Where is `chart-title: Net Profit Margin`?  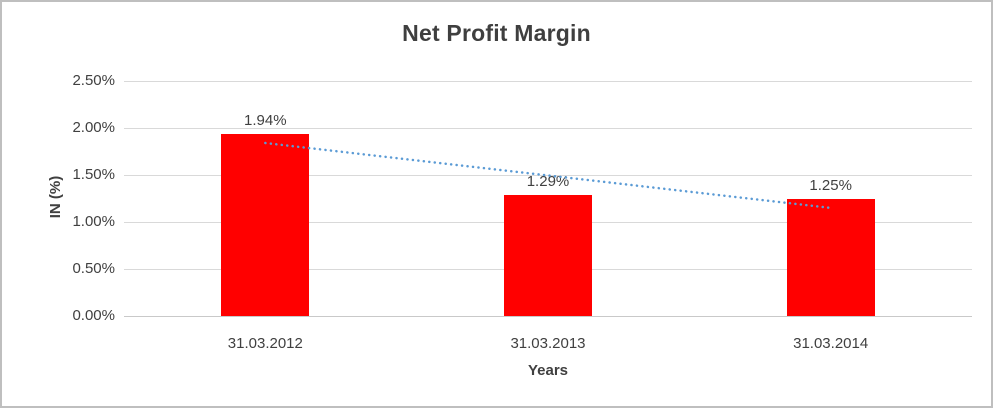
chart-title: Net Profit Margin is located at coordinates (496, 33).